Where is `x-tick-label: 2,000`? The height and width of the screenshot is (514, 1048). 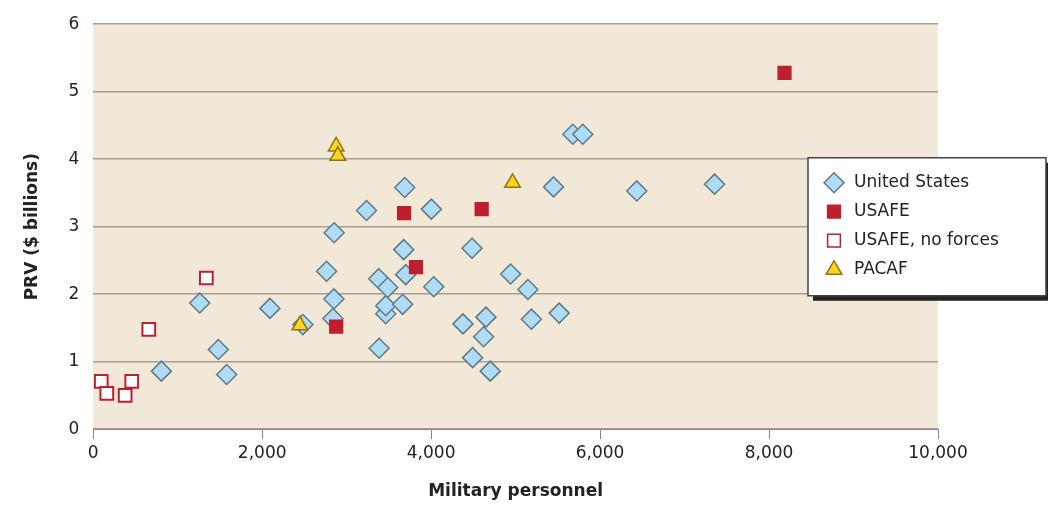 x-tick-label: 2,000 is located at coordinates (262, 451).